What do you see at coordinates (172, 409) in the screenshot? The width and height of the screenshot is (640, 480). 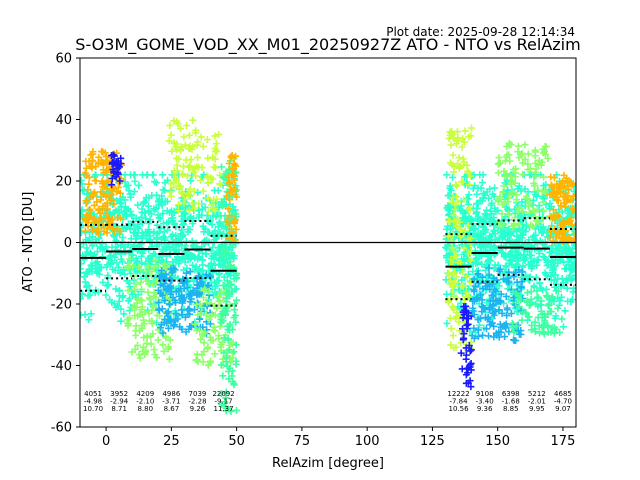 I see `bin-stat-label: 8.67` at bounding box center [172, 409].